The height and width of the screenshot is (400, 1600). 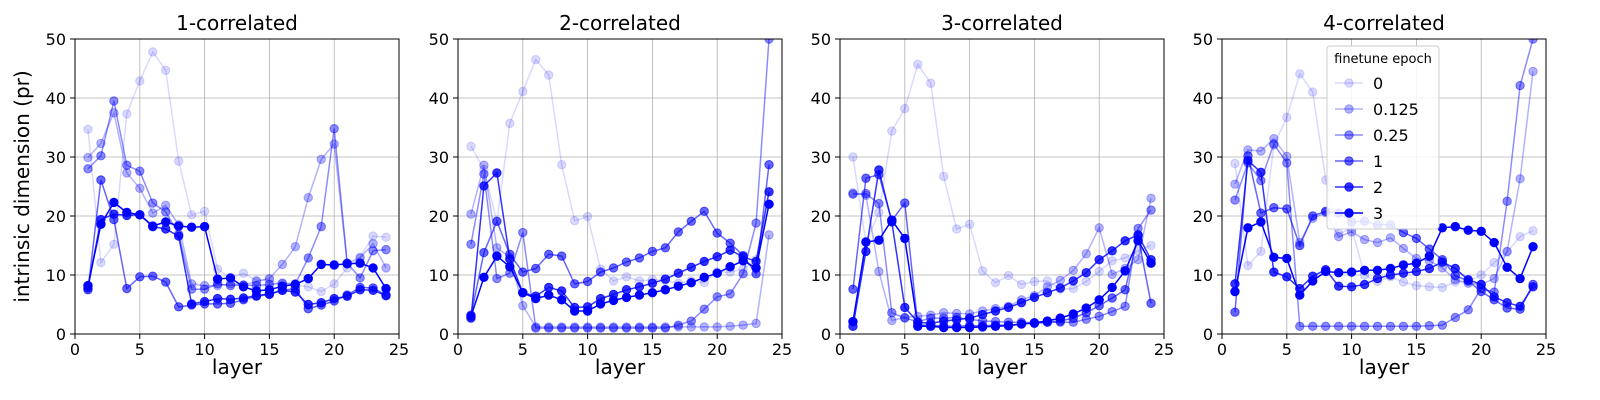 I want to click on y-tick-label: 30, so click(x=439, y=157).